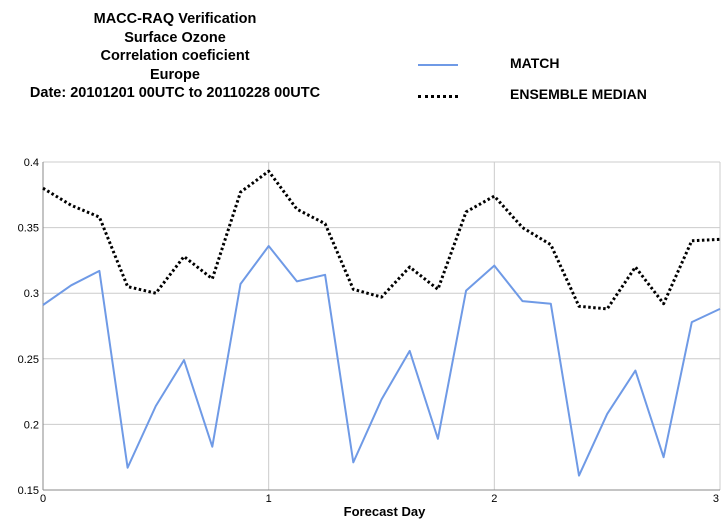 The height and width of the screenshot is (525, 723). Describe the element at coordinates (716, 499) in the screenshot. I see `x-tick-label: 3` at that location.